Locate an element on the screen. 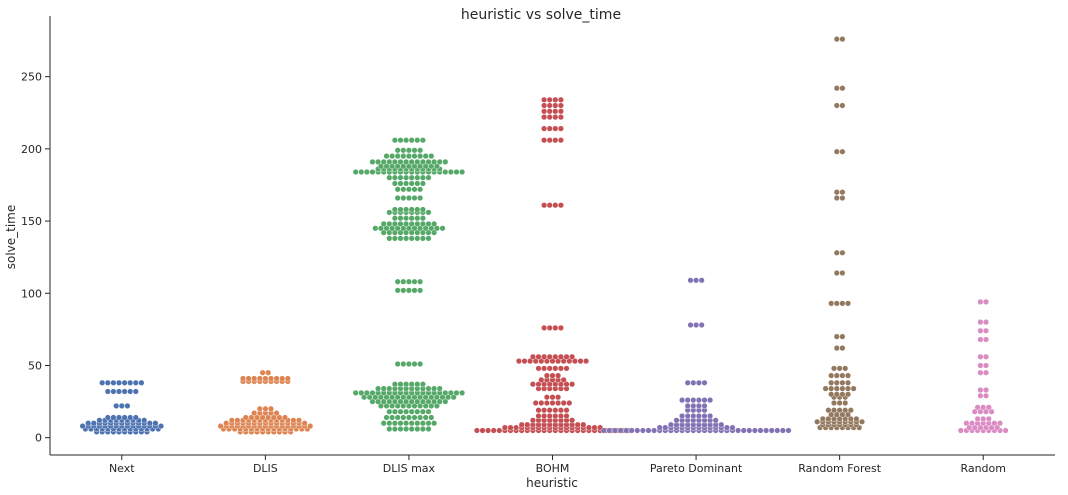  x-tick-label: DLIS is located at coordinates (265, 468).